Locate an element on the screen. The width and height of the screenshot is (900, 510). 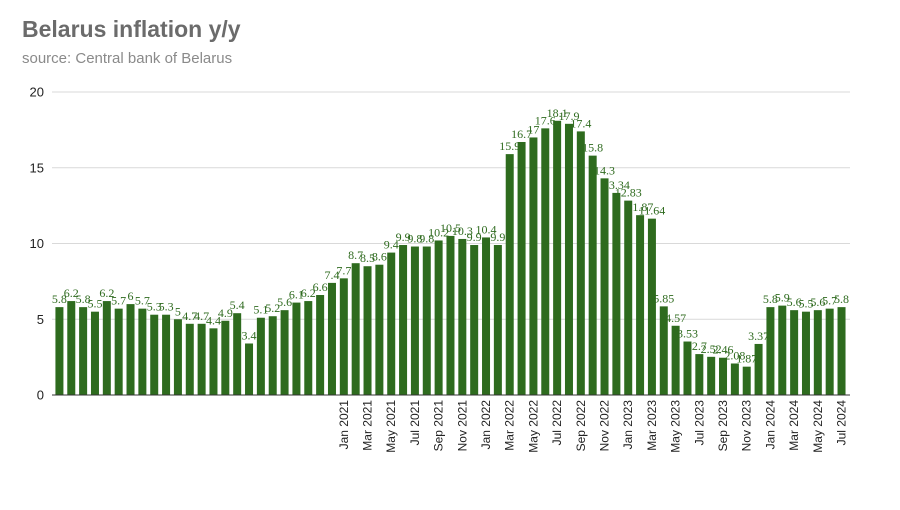
x-tick-label: Sep 2021 is located at coordinates (439, 426).